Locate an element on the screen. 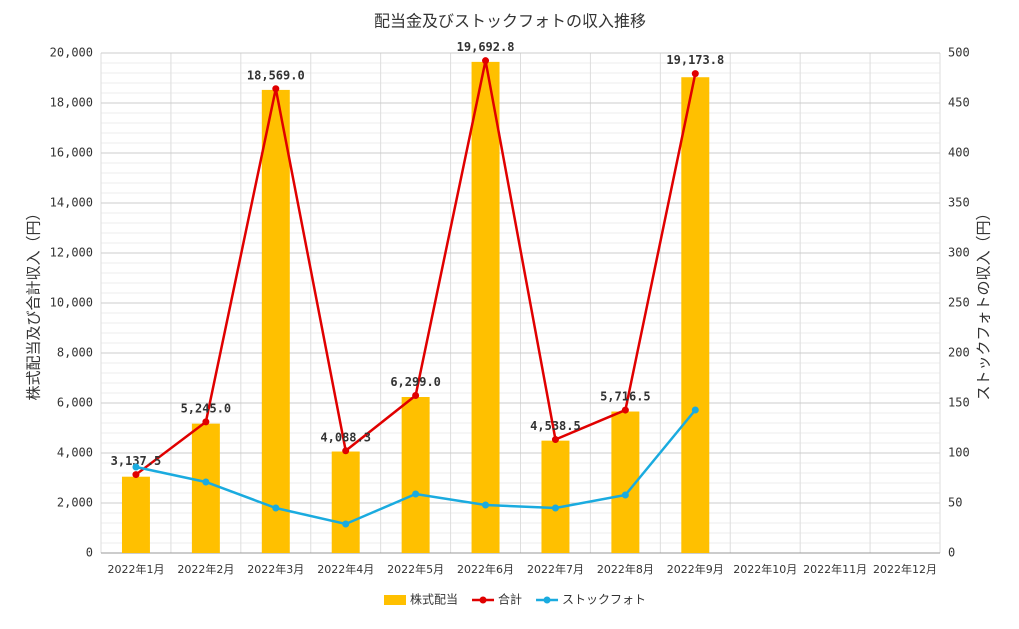 The image size is (1019, 629). x-tick-label: 2022年7月 is located at coordinates (555, 569).